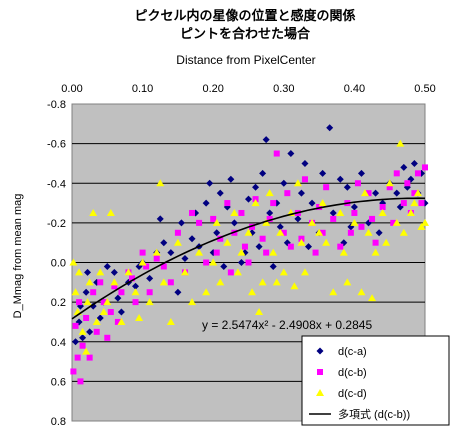 Image resolution: width=460 pixels, height=441 pixels. I want to click on chart-title: ピクセル内の星像の位置と感度の関係, so click(244, 16).